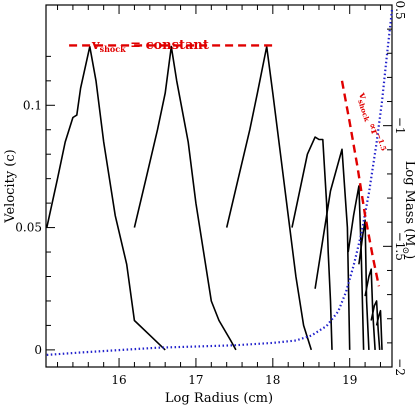 The image size is (415, 415). I want to click on y2-tick-label: −1, so click(400, 126).